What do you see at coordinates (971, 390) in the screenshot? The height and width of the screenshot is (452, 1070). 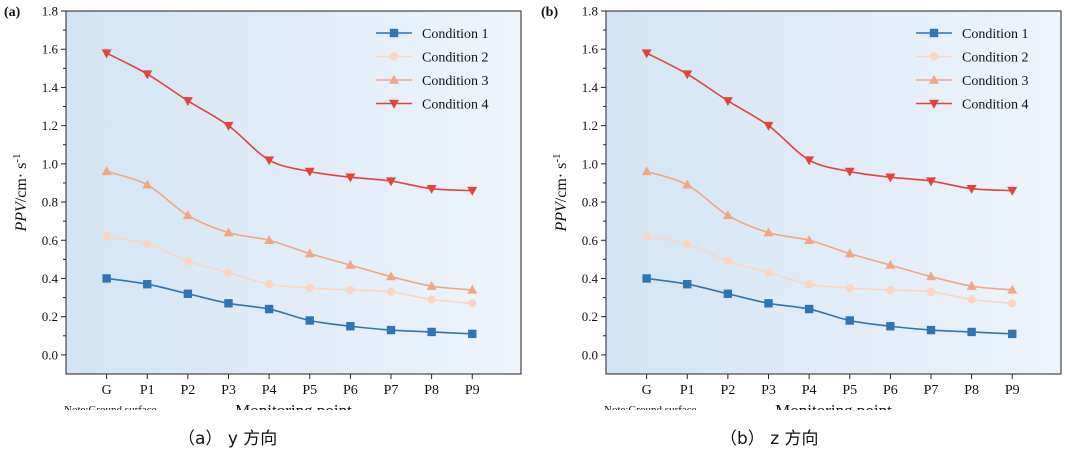 I see `x-tick-label: P8` at bounding box center [971, 390].